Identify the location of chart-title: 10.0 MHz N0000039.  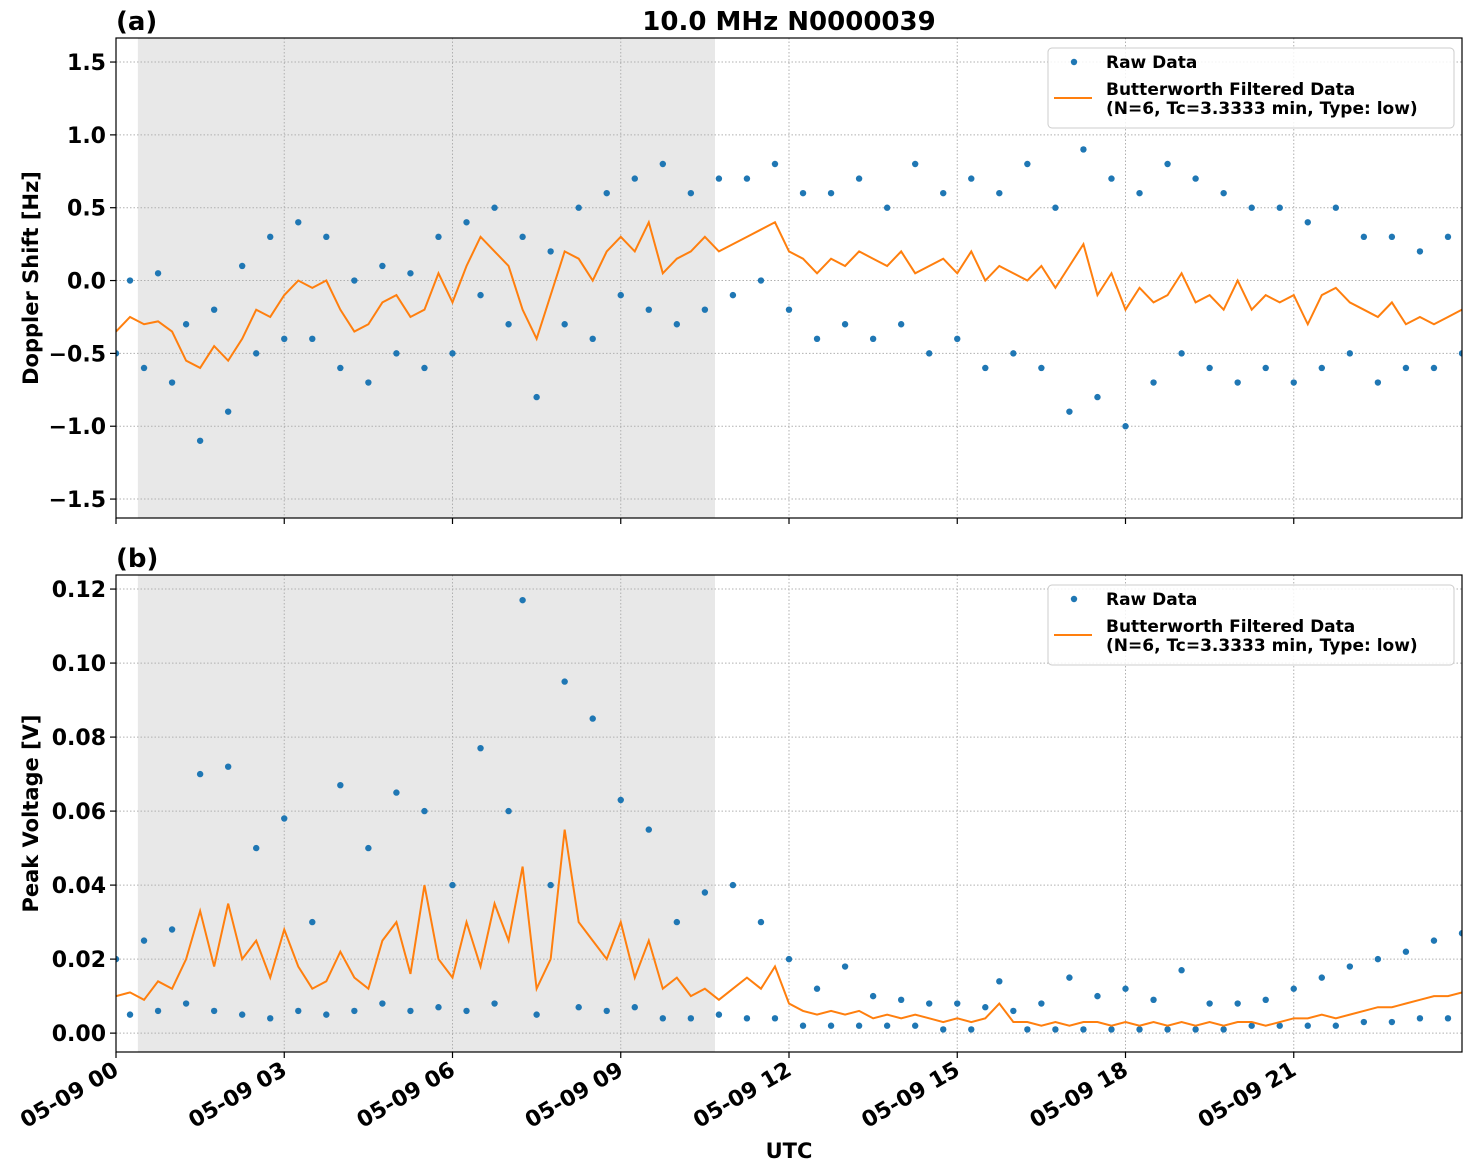
(788, 22).